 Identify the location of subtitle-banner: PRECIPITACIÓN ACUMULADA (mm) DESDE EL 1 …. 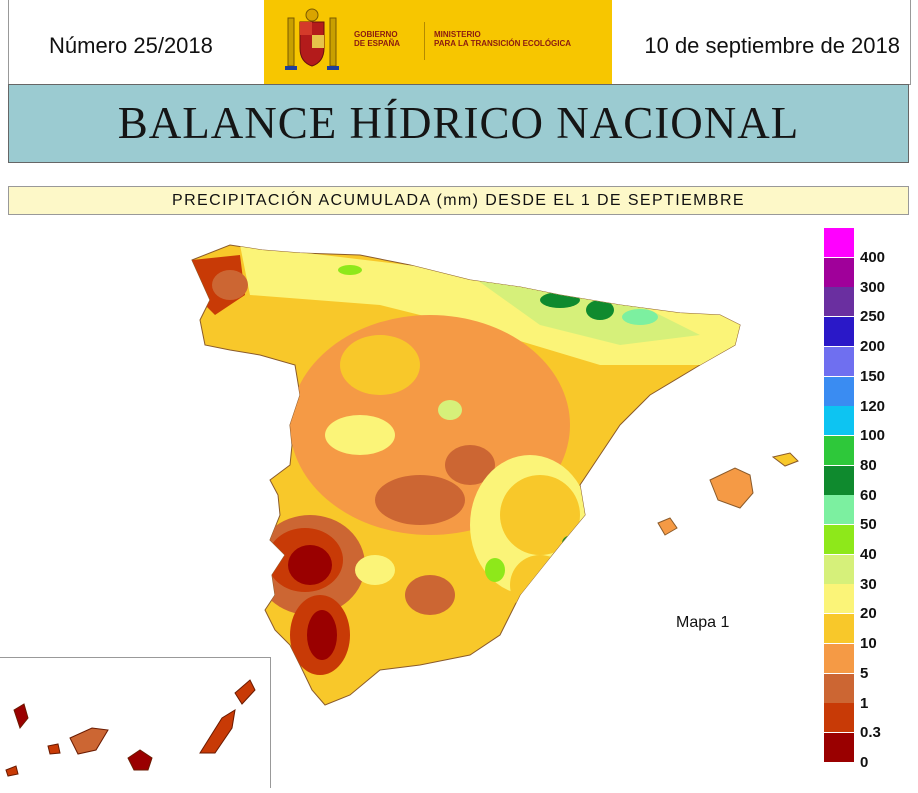
(458, 200).